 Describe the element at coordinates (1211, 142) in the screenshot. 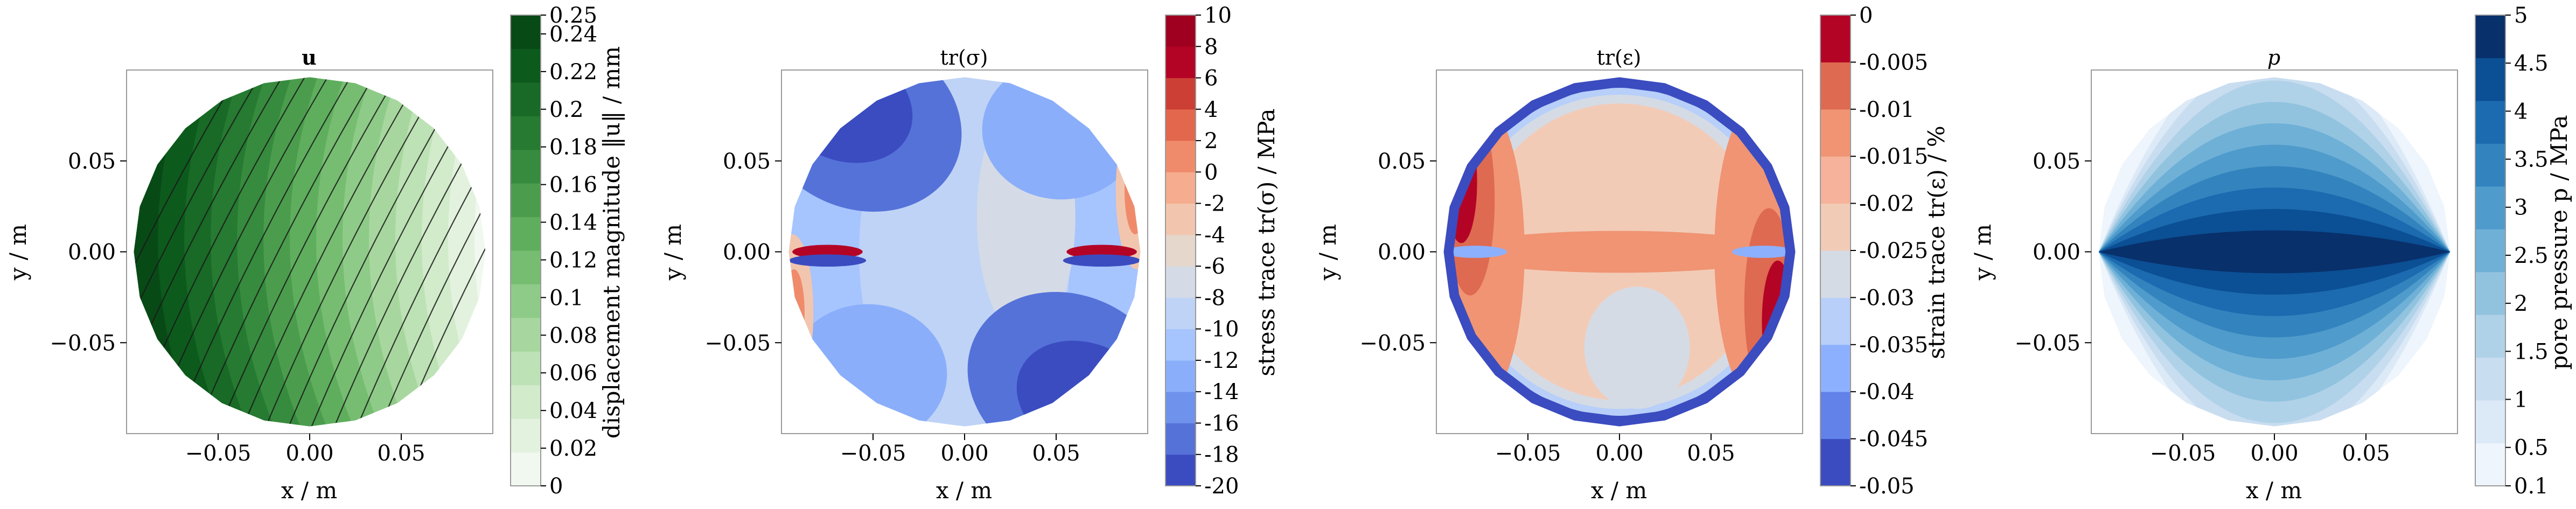

I see `colorbar-tick-label: 2` at that location.